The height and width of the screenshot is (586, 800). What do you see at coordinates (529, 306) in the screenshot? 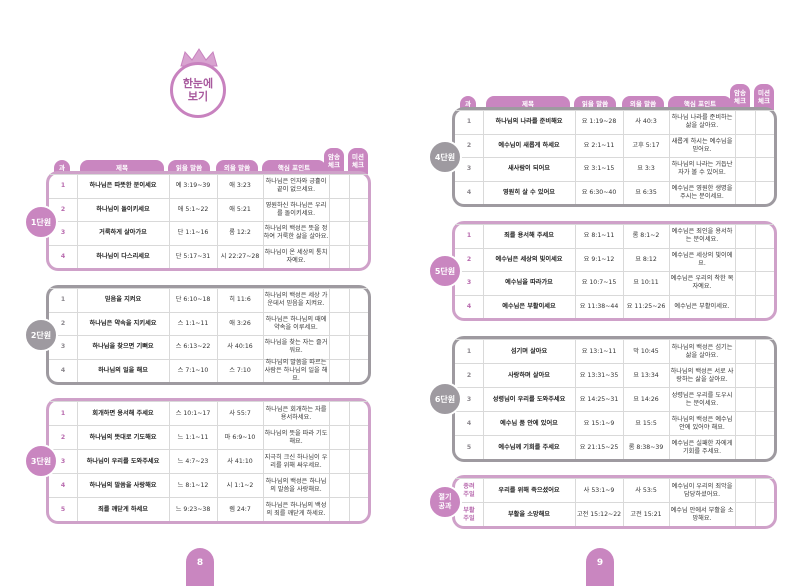
I see `lesson-title: 예수님은 부활이세요` at bounding box center [529, 306].